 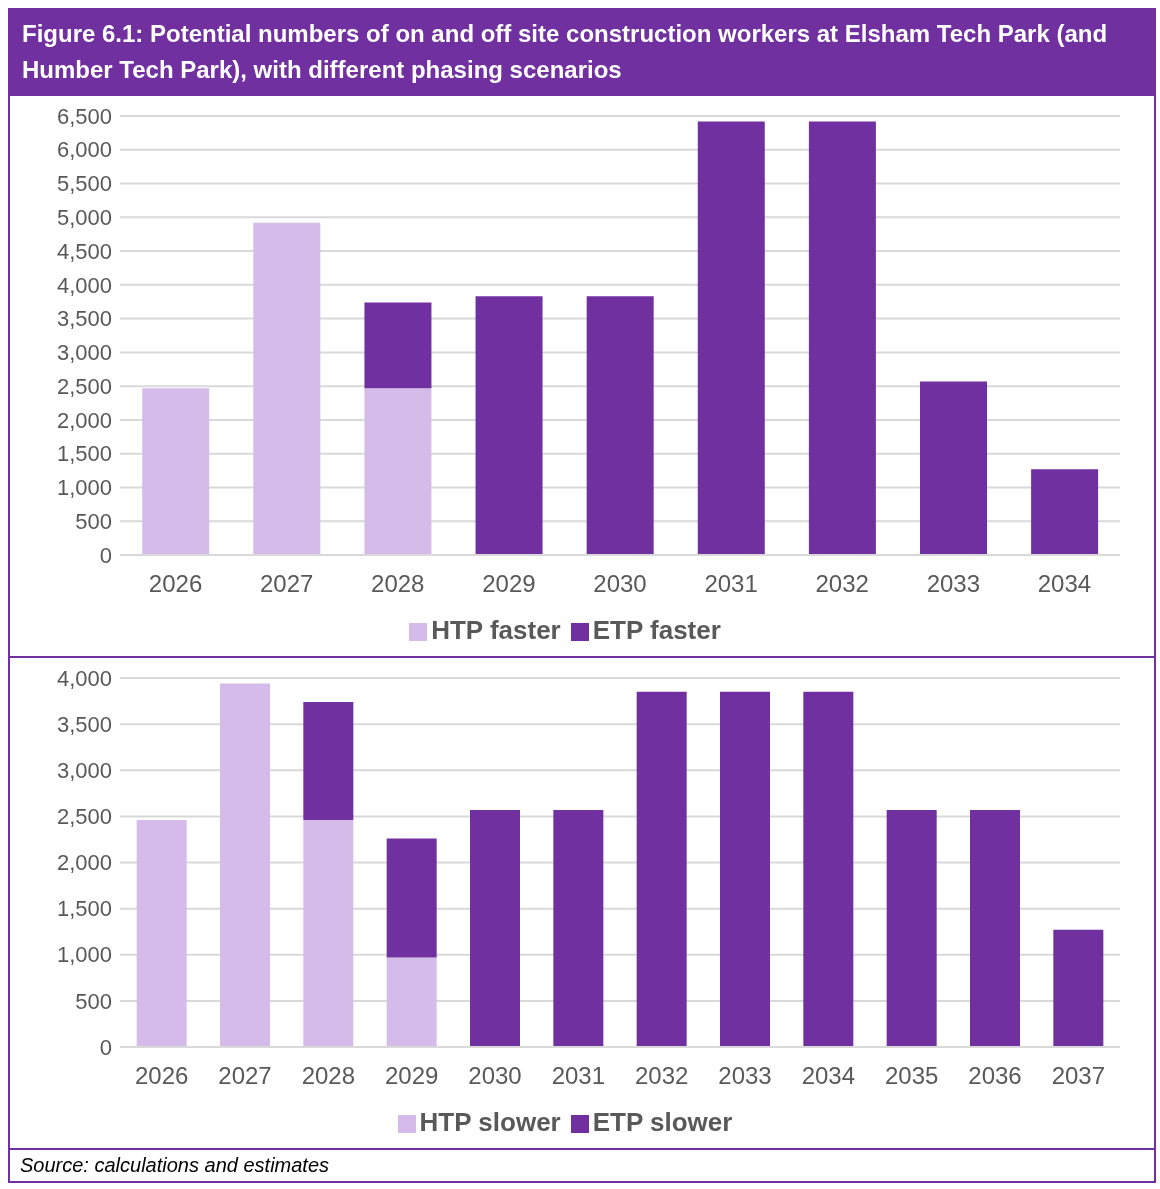 What do you see at coordinates (662, 1122) in the screenshot?
I see `legend-label: ETP slower` at bounding box center [662, 1122].